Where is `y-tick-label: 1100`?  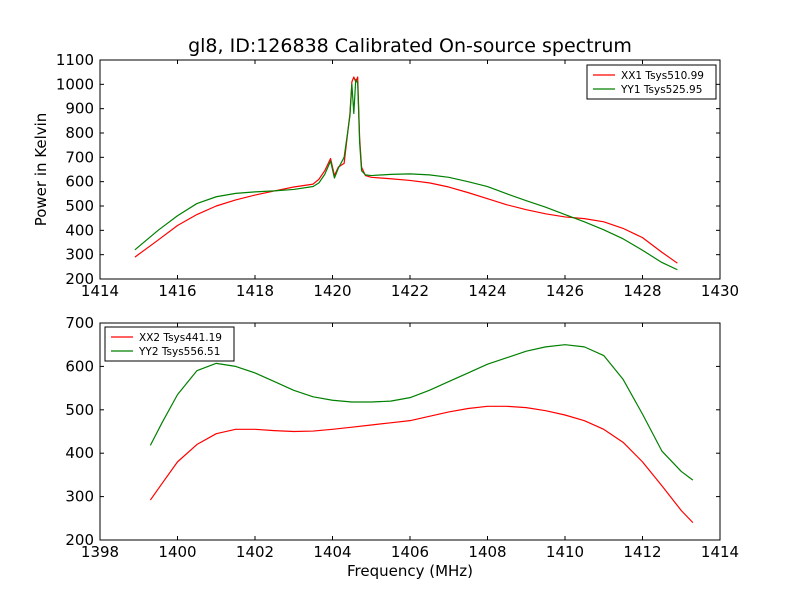 y-tick-label: 1100 is located at coordinates (75, 60).